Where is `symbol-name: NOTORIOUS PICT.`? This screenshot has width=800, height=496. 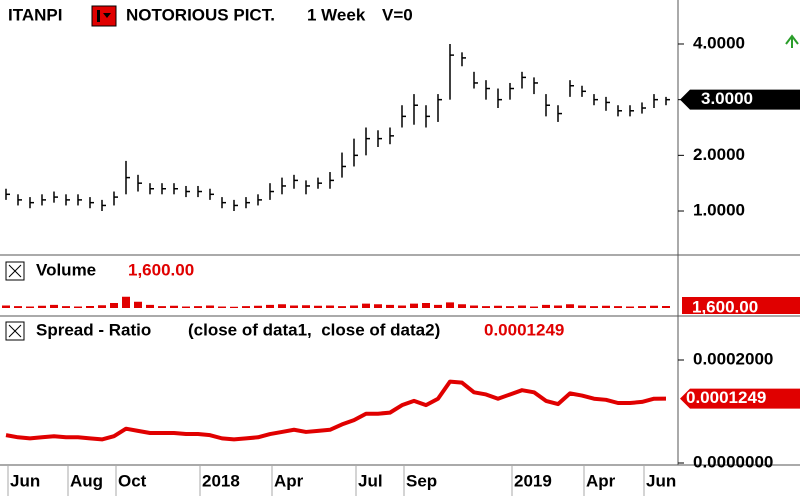 symbol-name: NOTORIOUS PICT. is located at coordinates (200, 14).